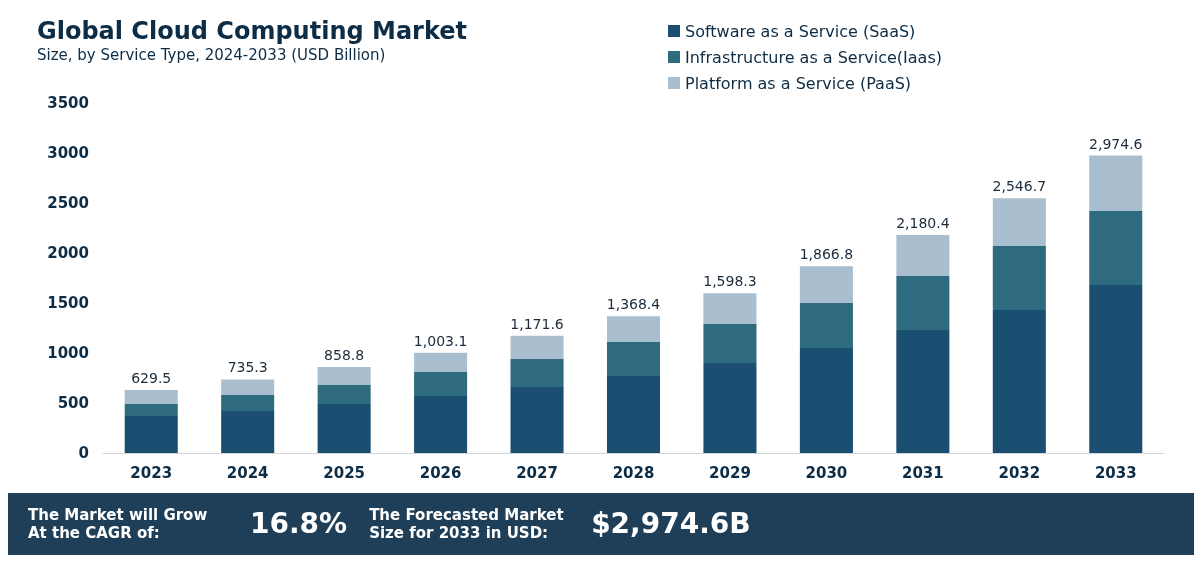 The image size is (1202, 578). Describe the element at coordinates (826, 472) in the screenshot. I see `x-tick-label: 2030` at that location.